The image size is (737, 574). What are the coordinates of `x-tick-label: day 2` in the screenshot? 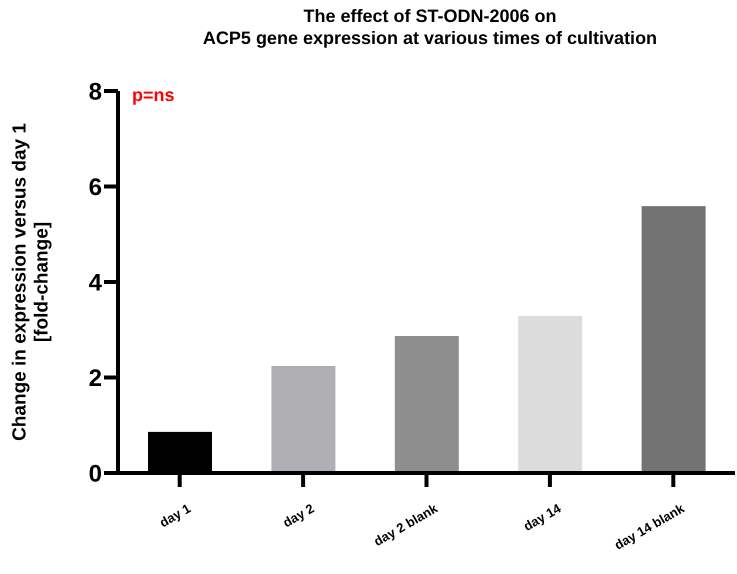 It's located at (298, 515).